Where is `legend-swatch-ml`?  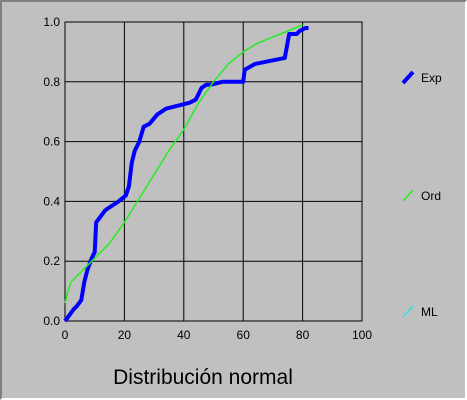
legend-swatch-ml is located at coordinates (408, 311).